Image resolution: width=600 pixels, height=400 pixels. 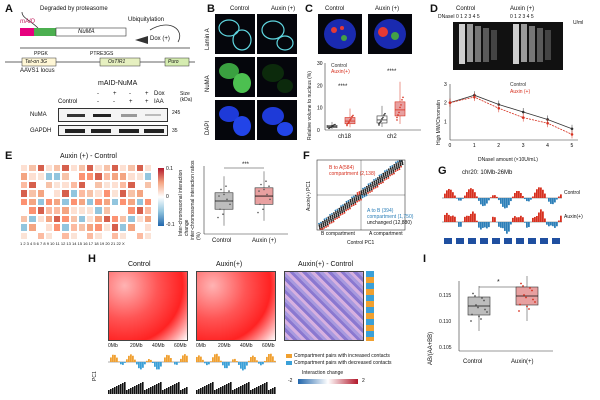 What do you see at coordinates (277, 120) in the screenshot?
I see `dapi-auxin-image` at bounding box center [277, 120].